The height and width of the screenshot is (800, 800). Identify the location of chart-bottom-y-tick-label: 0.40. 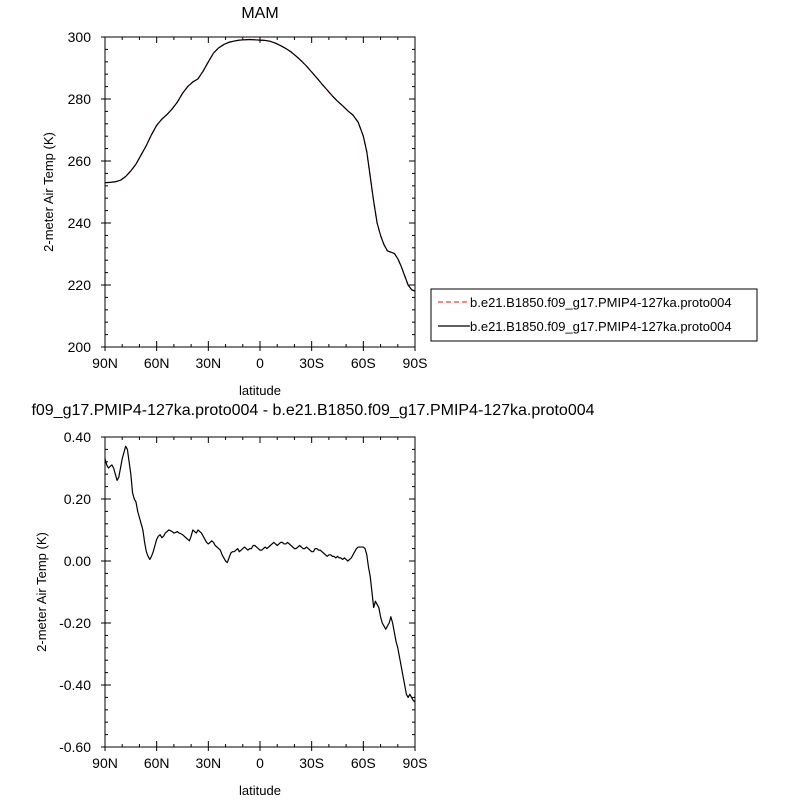
(77, 437).